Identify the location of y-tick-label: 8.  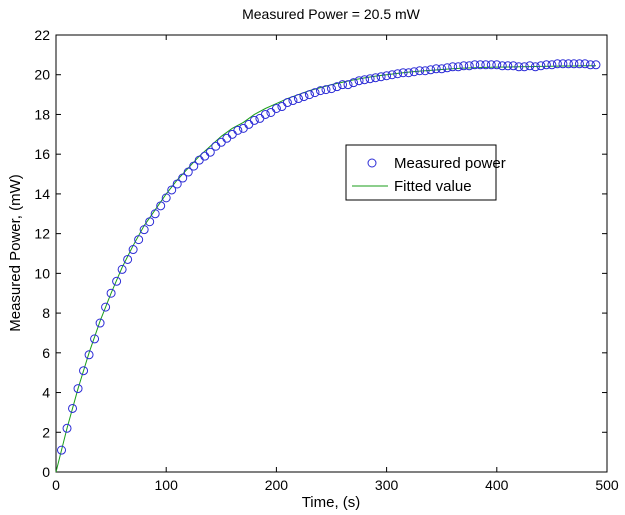
(46, 313).